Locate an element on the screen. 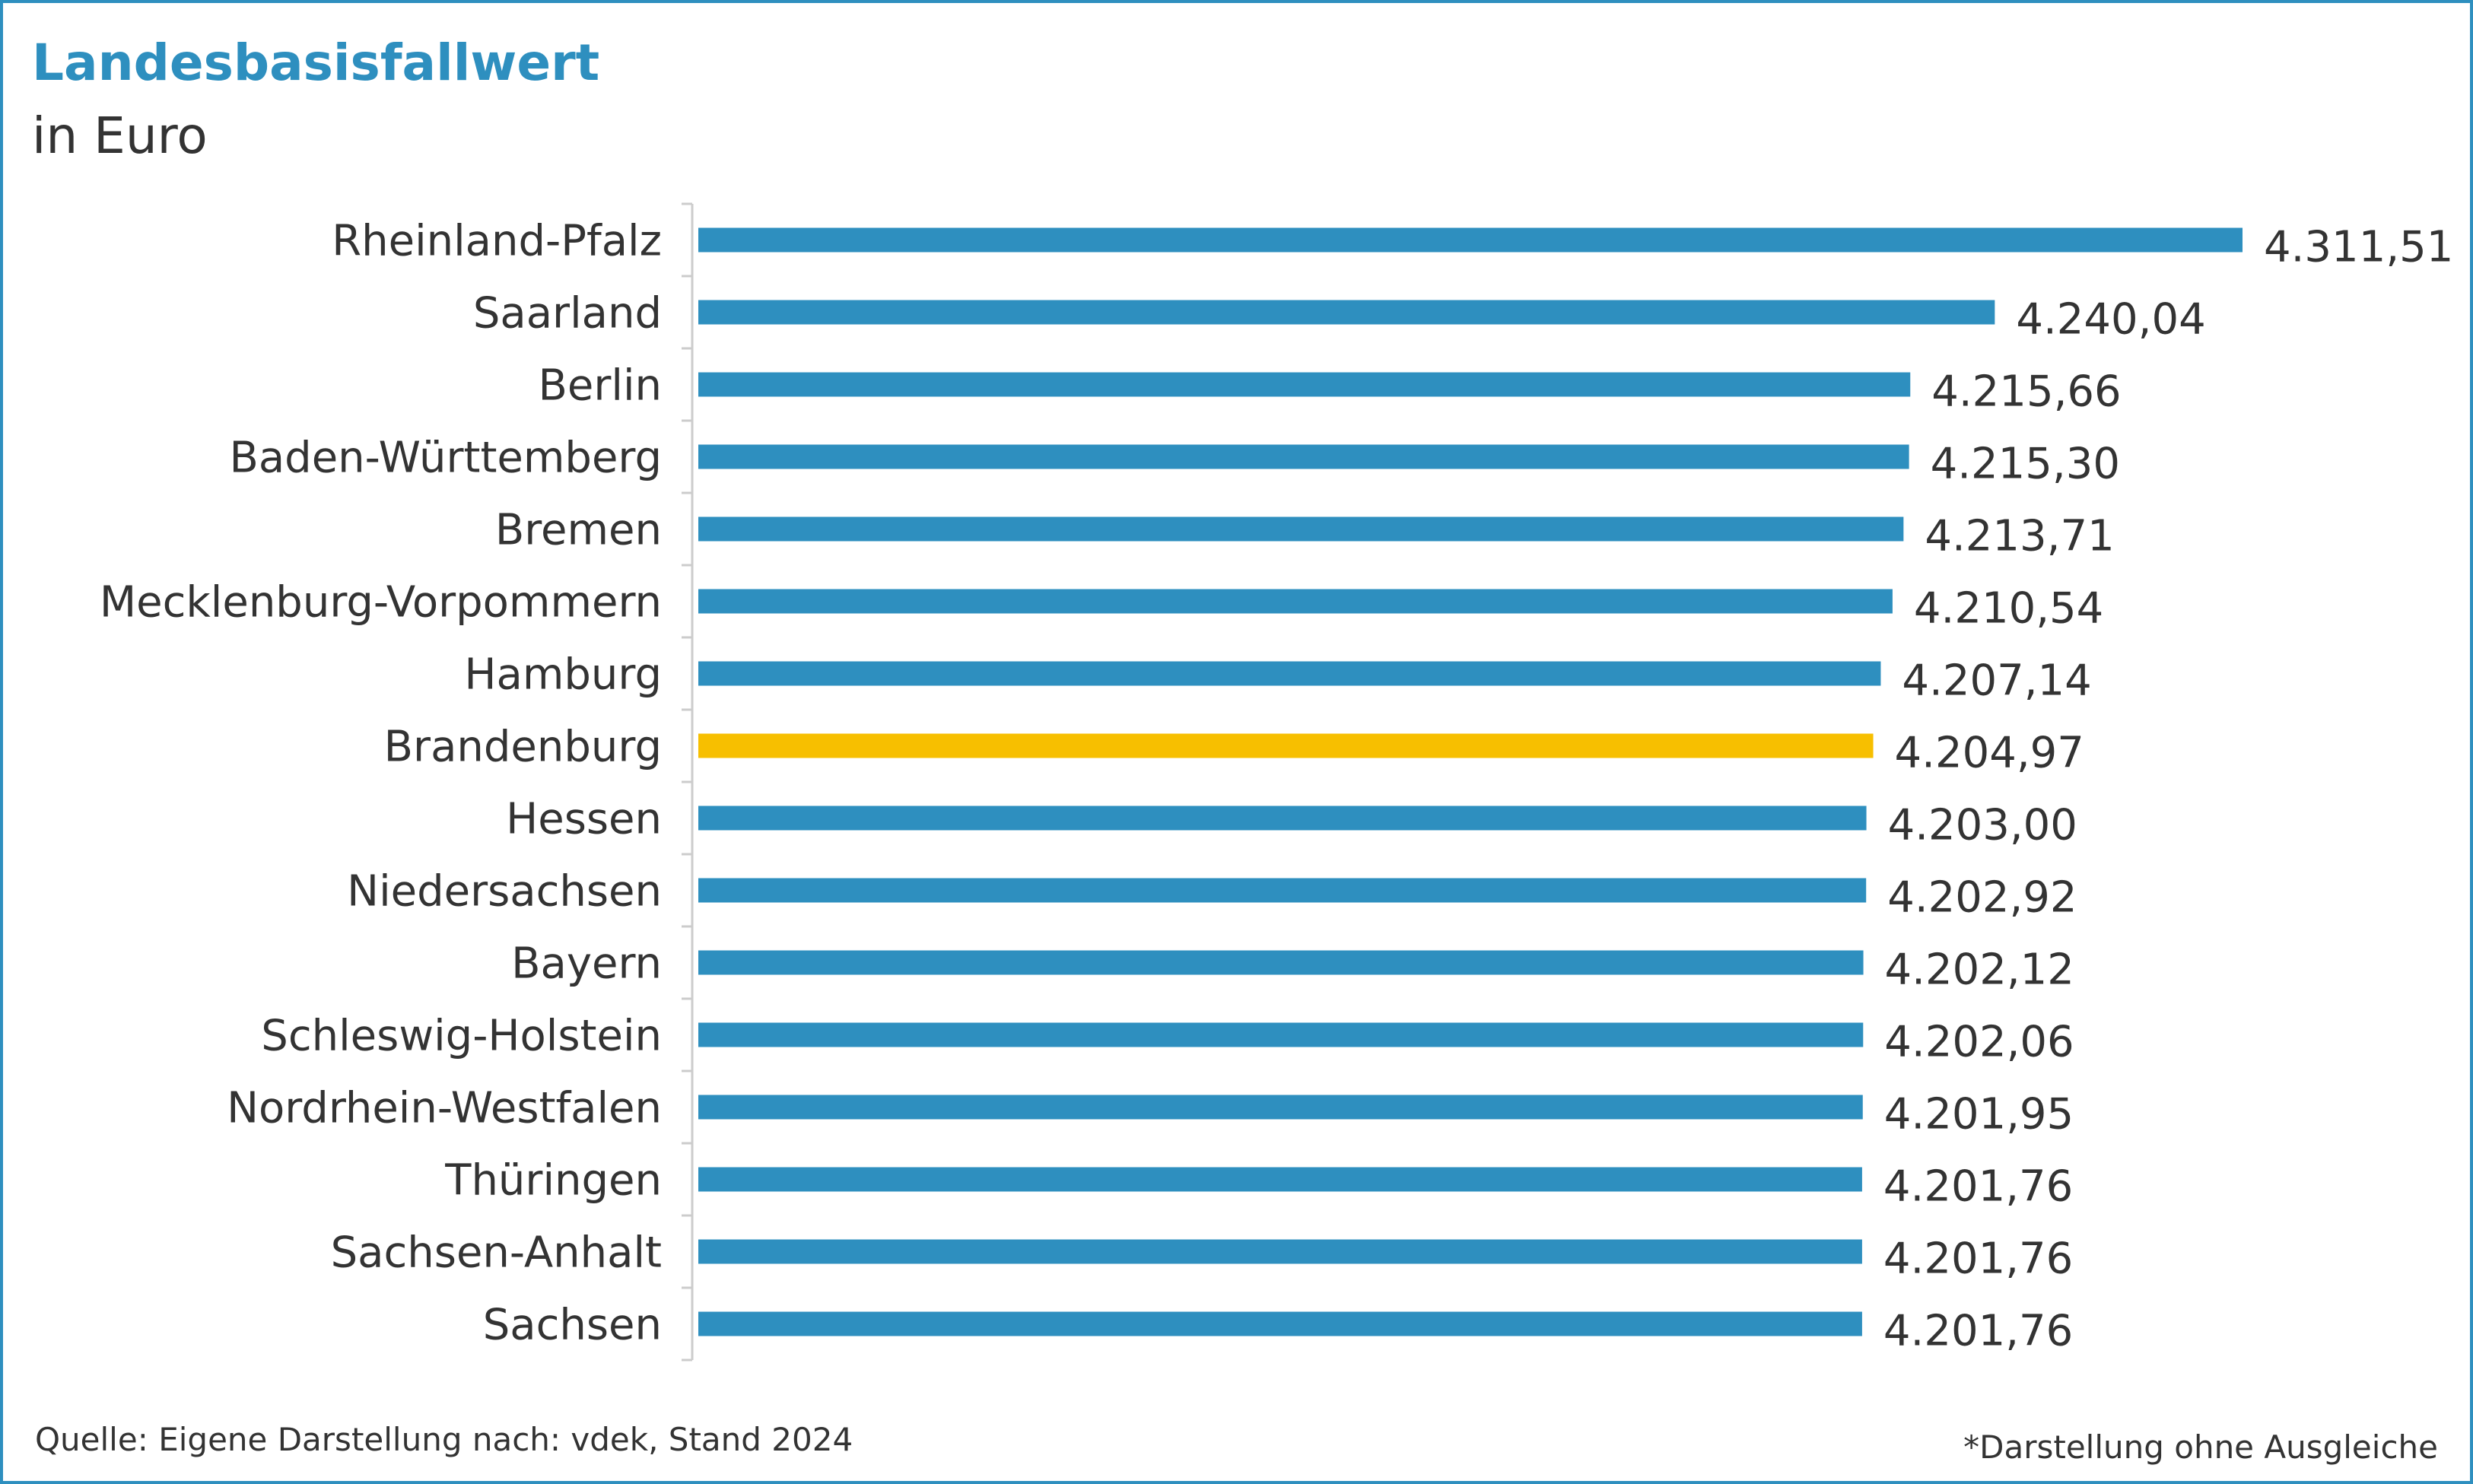 The image size is (2473, 1484). category-label: Hamburg is located at coordinates (563, 675).